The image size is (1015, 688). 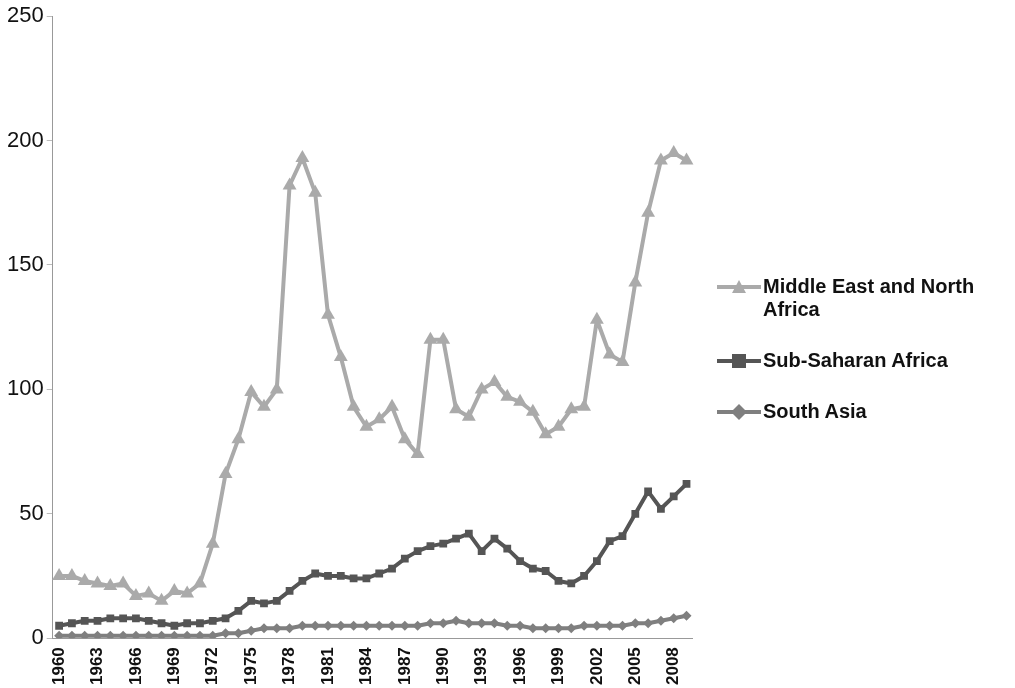 What do you see at coordinates (58, 666) in the screenshot?
I see `x-tick-label: 1960` at bounding box center [58, 666].